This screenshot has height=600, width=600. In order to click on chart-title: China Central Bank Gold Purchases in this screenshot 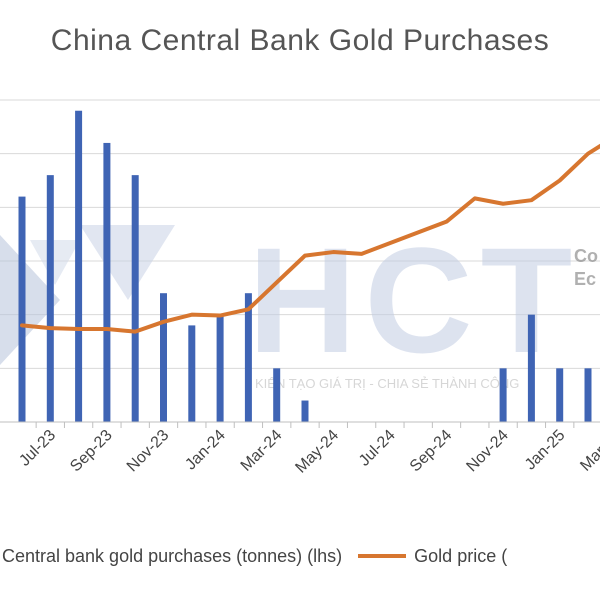, I will do `click(300, 40)`.